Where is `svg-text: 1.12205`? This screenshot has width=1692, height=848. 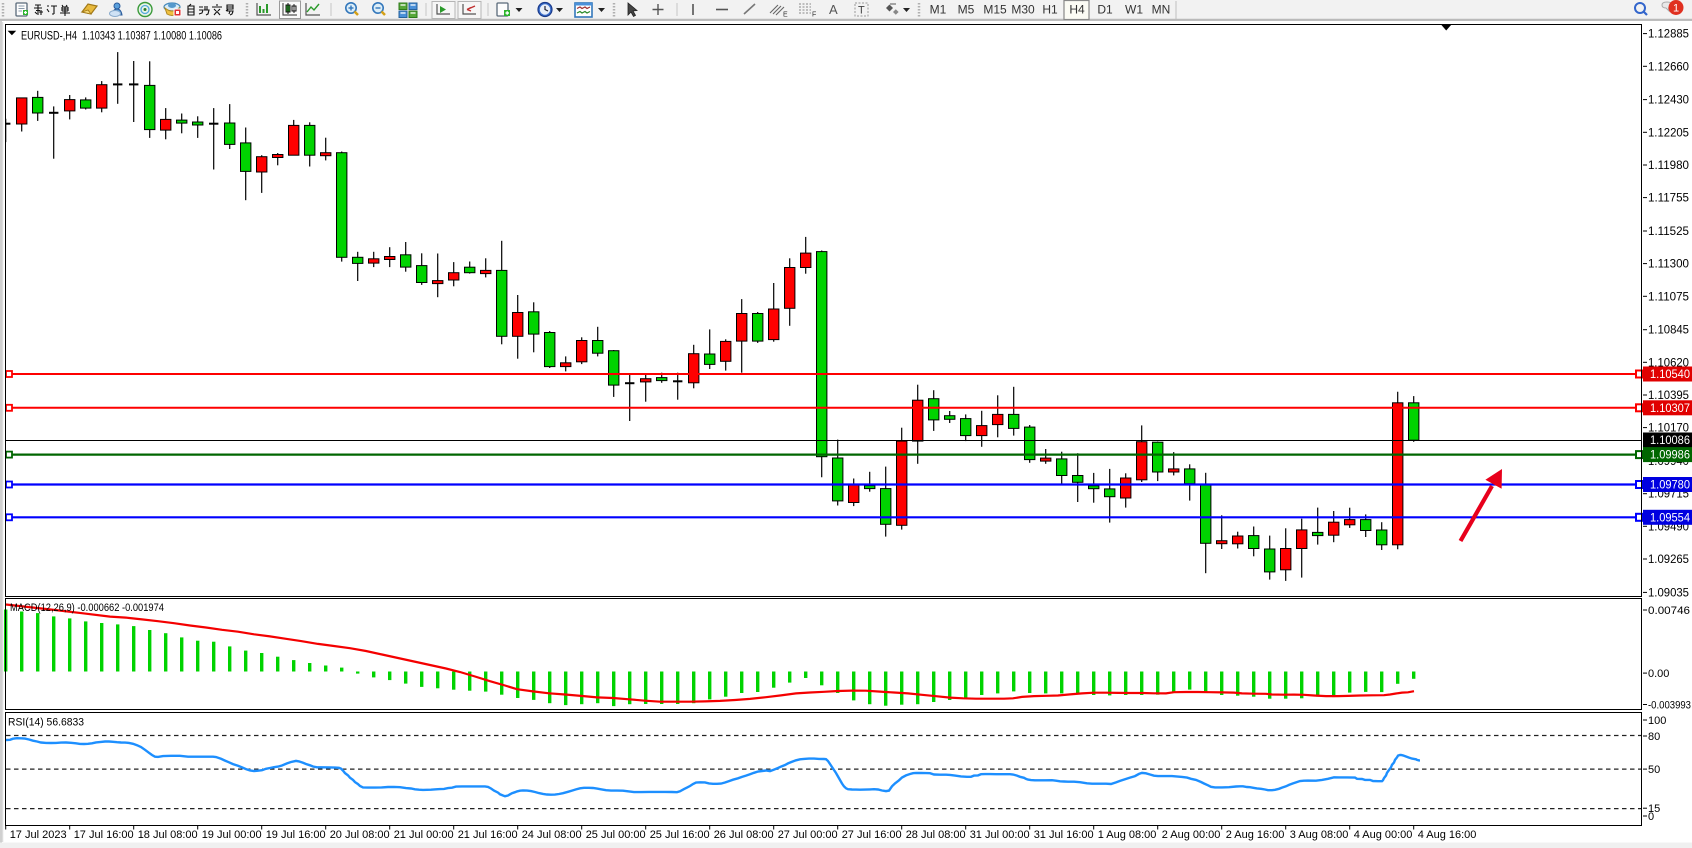
svg-text: 1.12205 is located at coordinates (1668, 133).